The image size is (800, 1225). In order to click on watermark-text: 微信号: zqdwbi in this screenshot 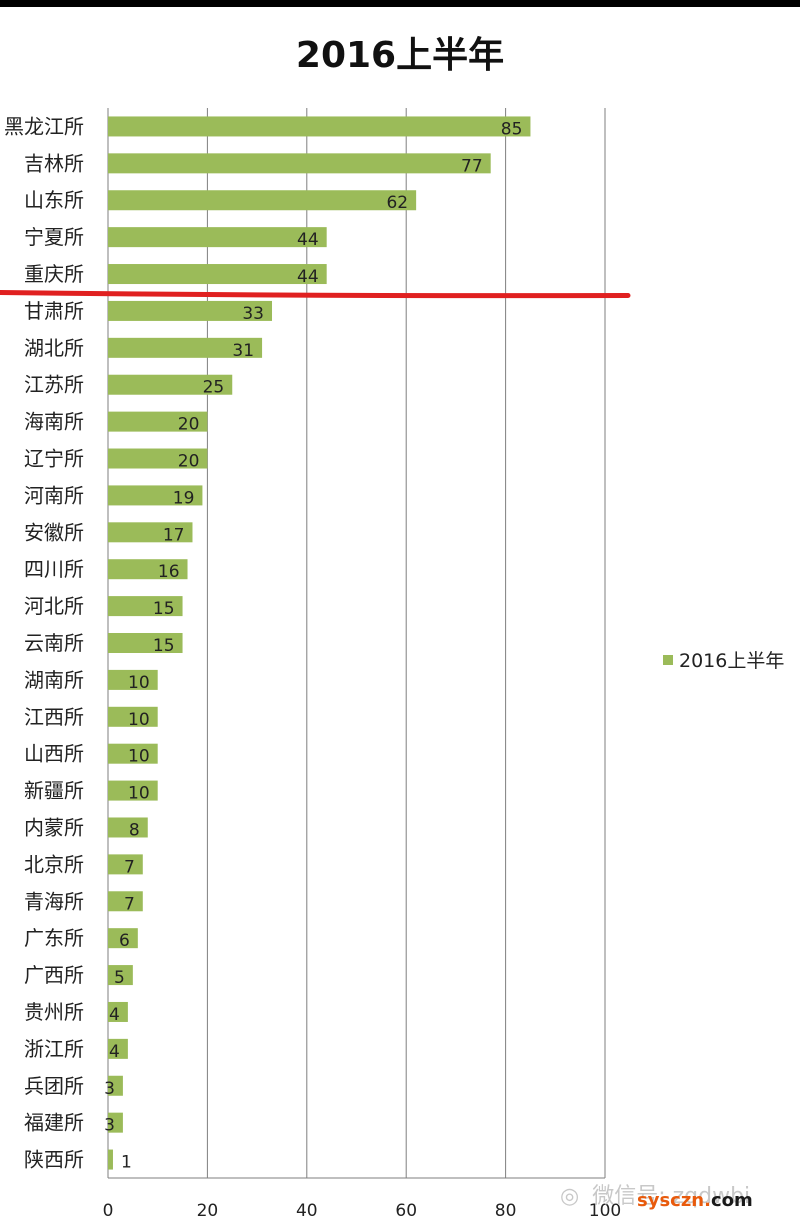, I will do `click(671, 1196)`.